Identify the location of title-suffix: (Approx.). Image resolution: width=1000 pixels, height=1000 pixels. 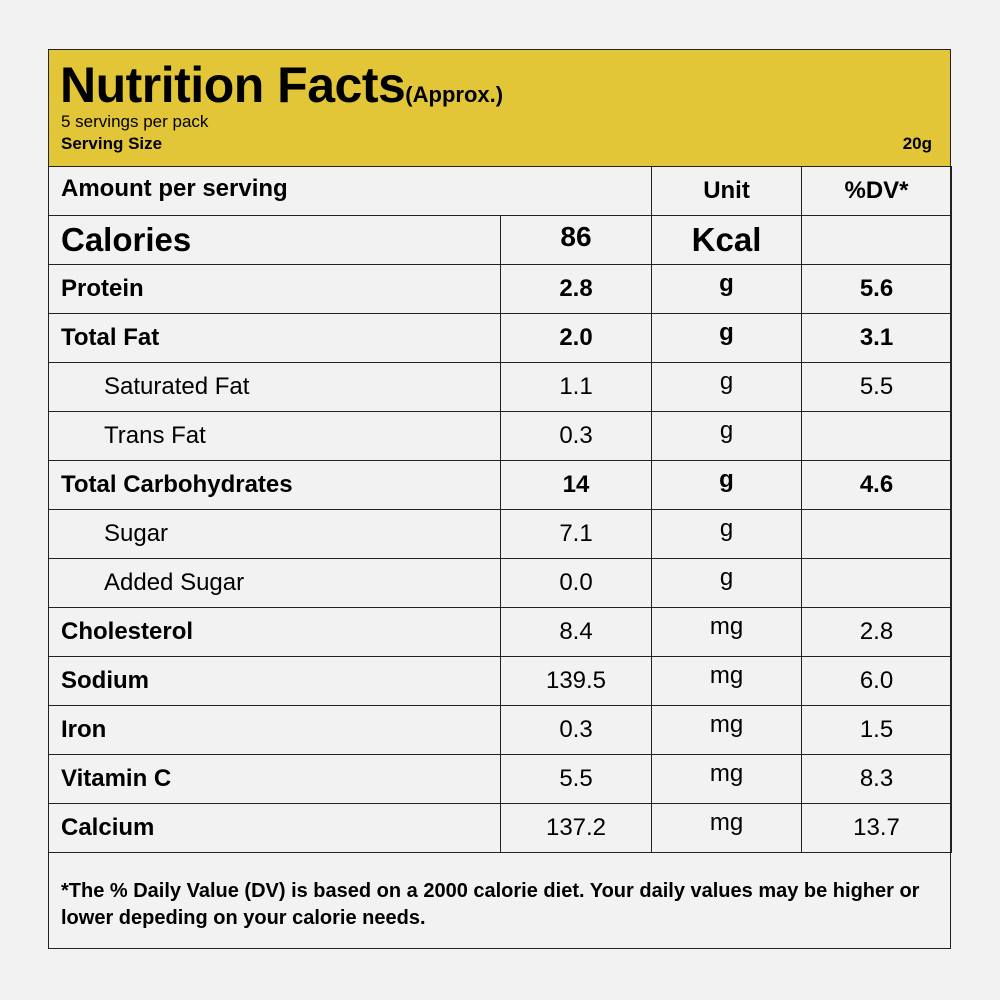
(454, 94).